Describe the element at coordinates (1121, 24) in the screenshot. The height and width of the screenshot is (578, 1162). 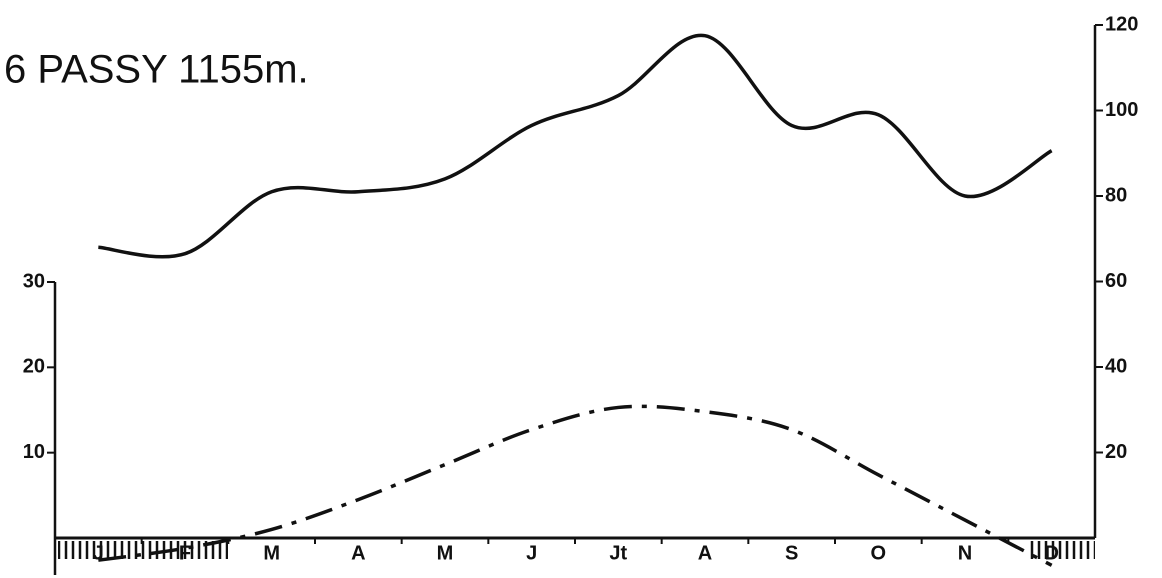
I see `y2-tick-label: 120` at that location.